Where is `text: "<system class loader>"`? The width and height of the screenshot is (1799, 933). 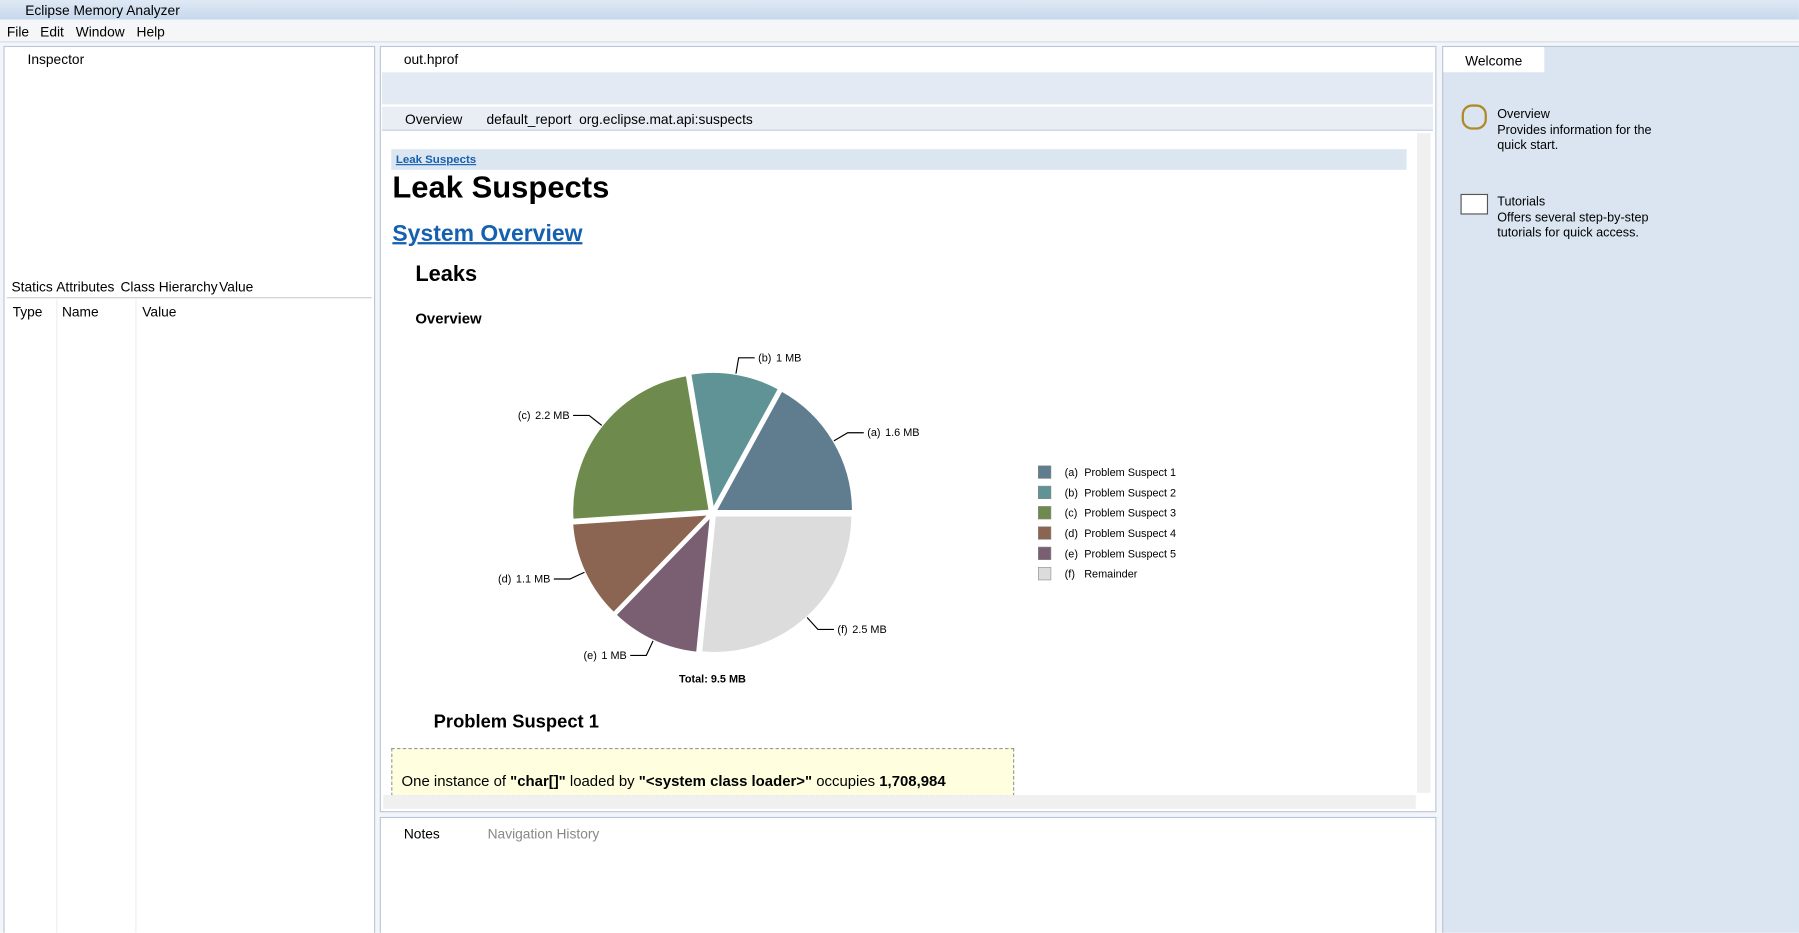 text: "<system class loader>" is located at coordinates (725, 781).